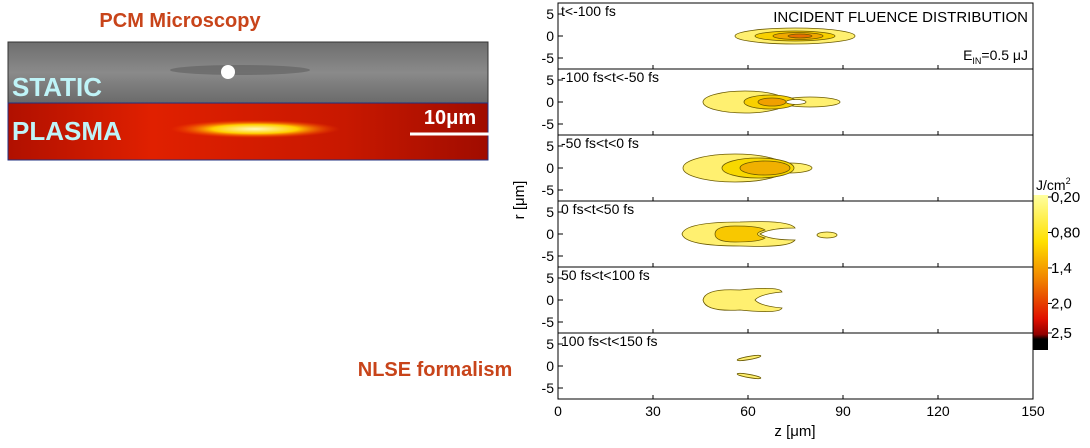  I want to click on panel-label: 0 fs<t<50 fs, so click(597, 209).